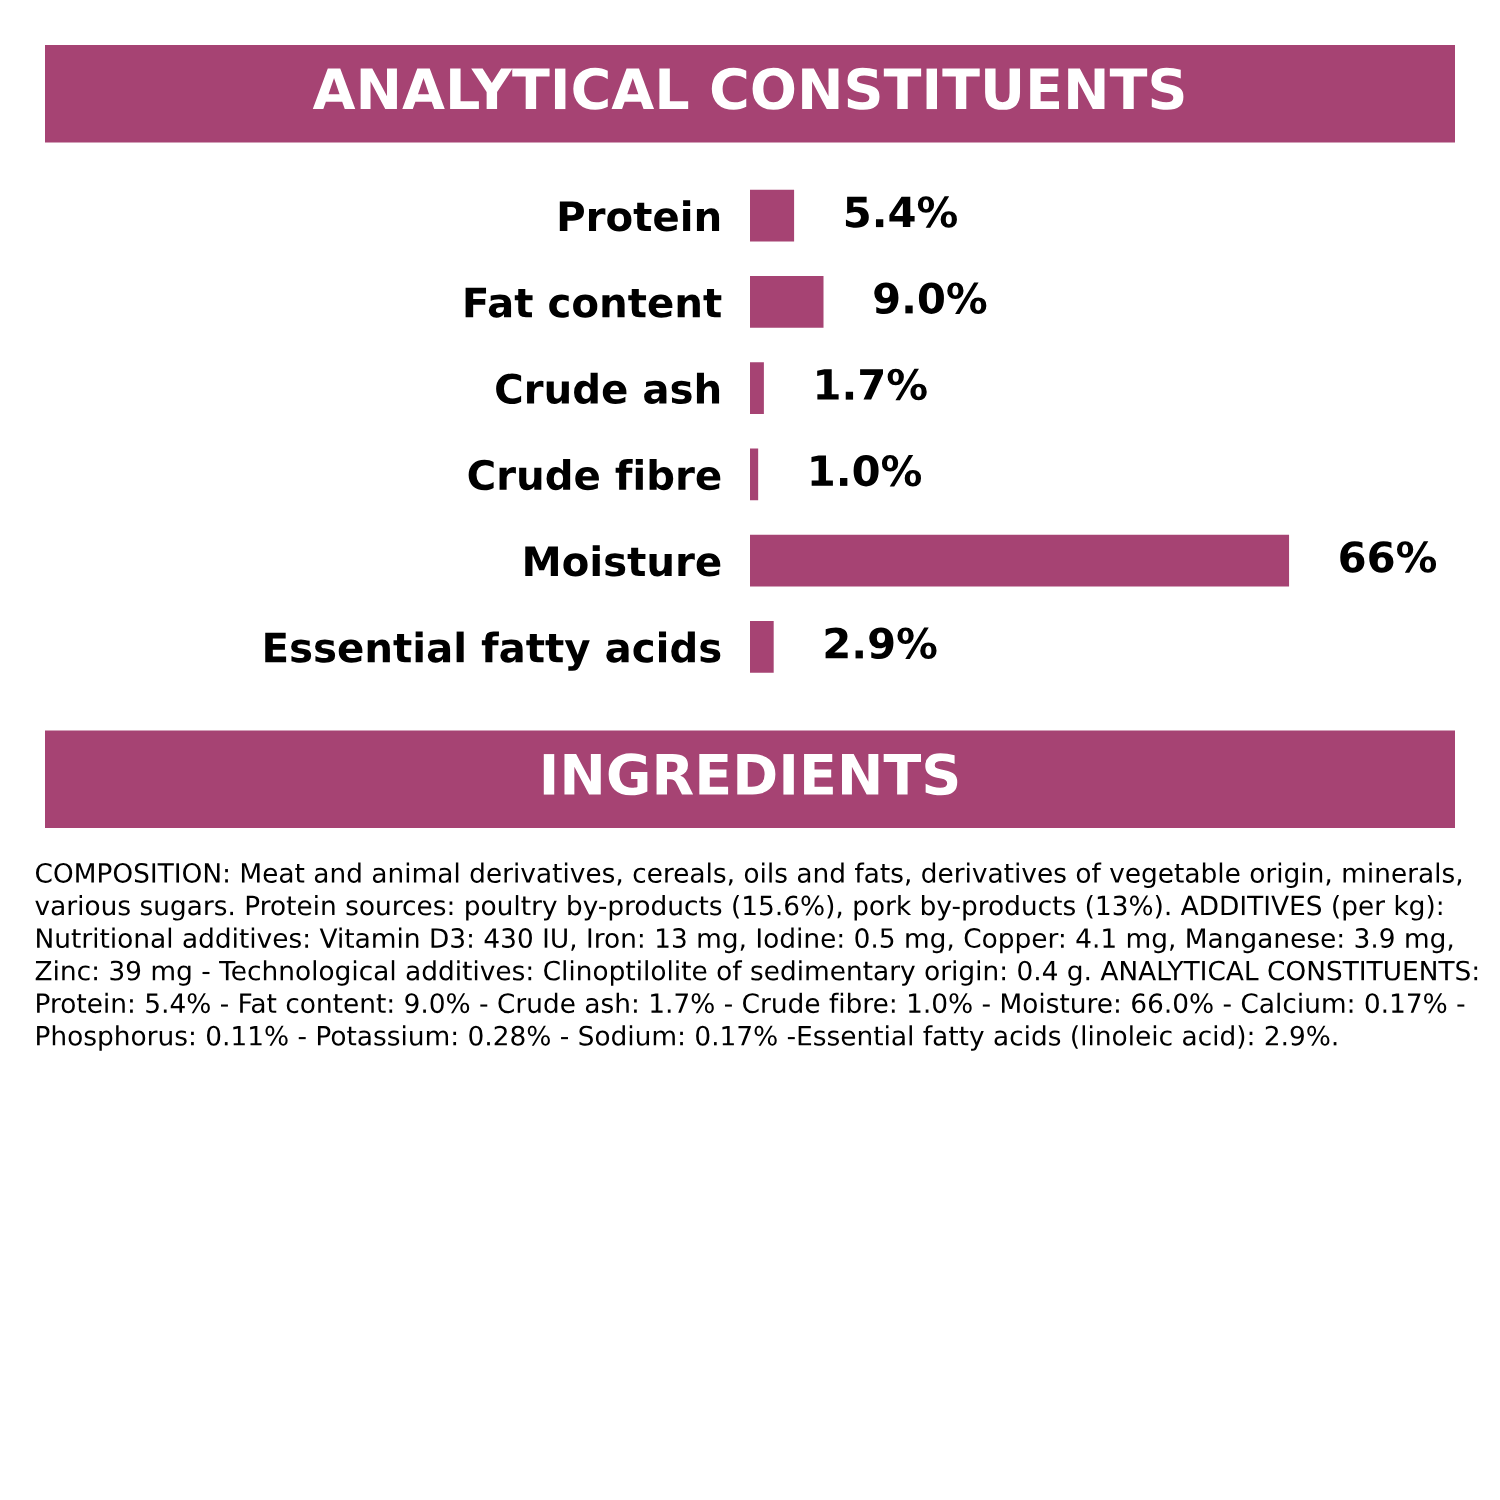  I want to click on data-label: 1.7%, so click(872, 384).